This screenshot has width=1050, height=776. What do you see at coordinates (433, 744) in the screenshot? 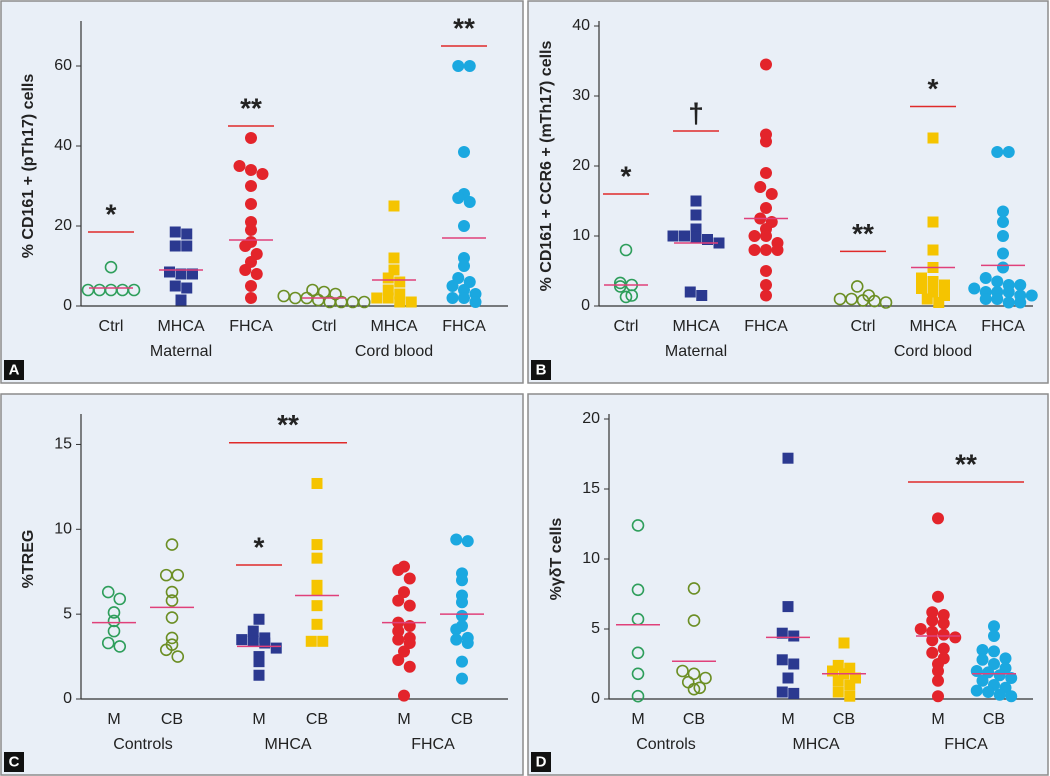
I see `group-label: FHCA` at bounding box center [433, 744].